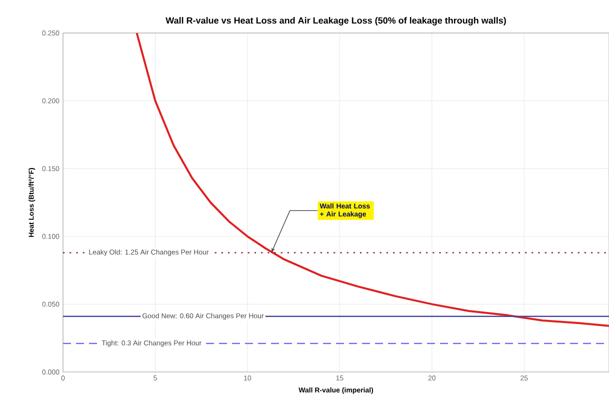  I want to click on chart-title: Wall R-value vs Heat Loss and Air Leakage Loss (50% of leakage through walls), so click(336, 21).